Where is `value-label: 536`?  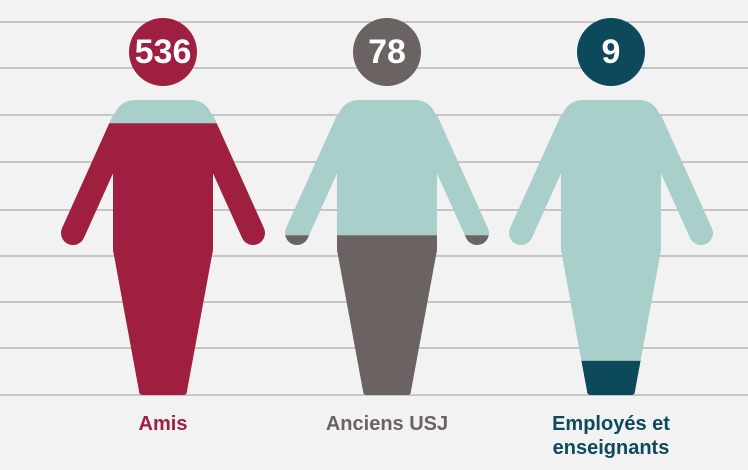
value-label: 536 is located at coordinates (163, 52).